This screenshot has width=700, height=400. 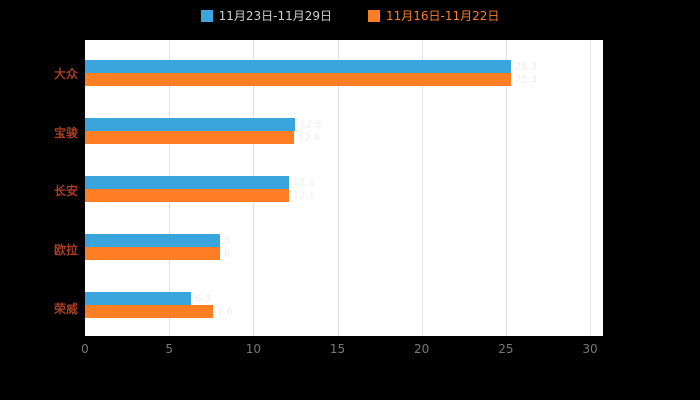 I want to click on category-label: 大众, so click(x=65, y=73).